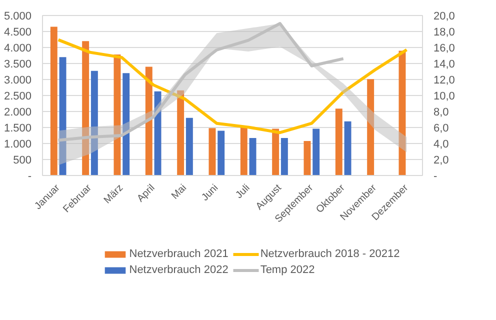  I want to click on y-tick-label: 1.000, so click(18, 144).